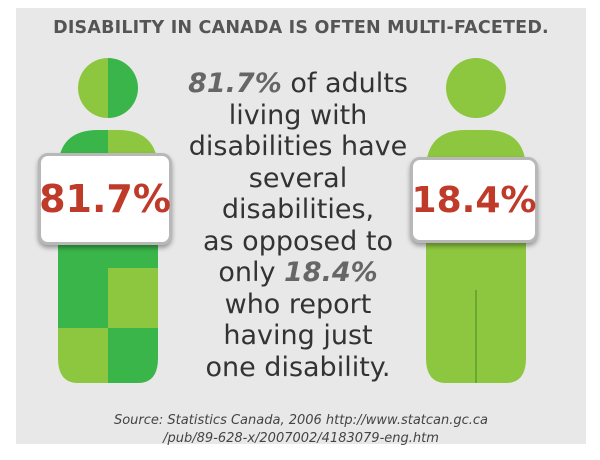 Image resolution: width=600 pixels, height=460 pixels. I want to click on statement-line-7-pre: only, so click(251, 272).